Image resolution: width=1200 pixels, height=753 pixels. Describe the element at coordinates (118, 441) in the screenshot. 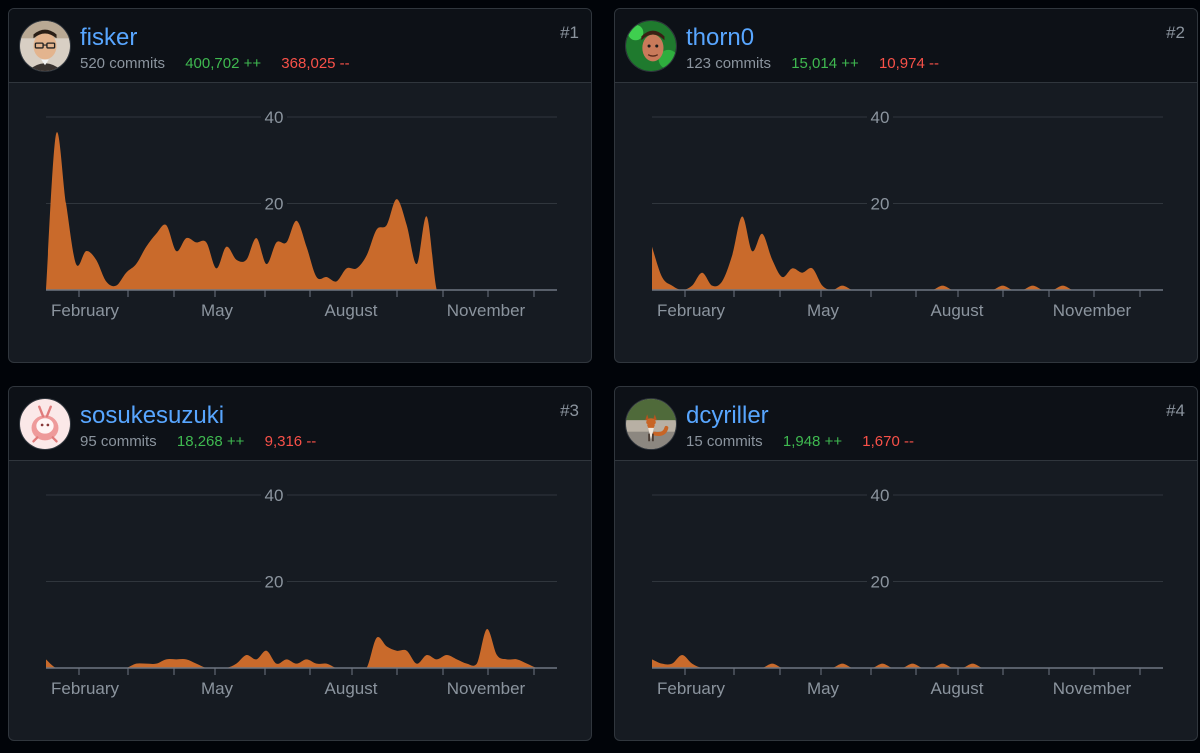

I see `commit-count: 95 commits` at that location.